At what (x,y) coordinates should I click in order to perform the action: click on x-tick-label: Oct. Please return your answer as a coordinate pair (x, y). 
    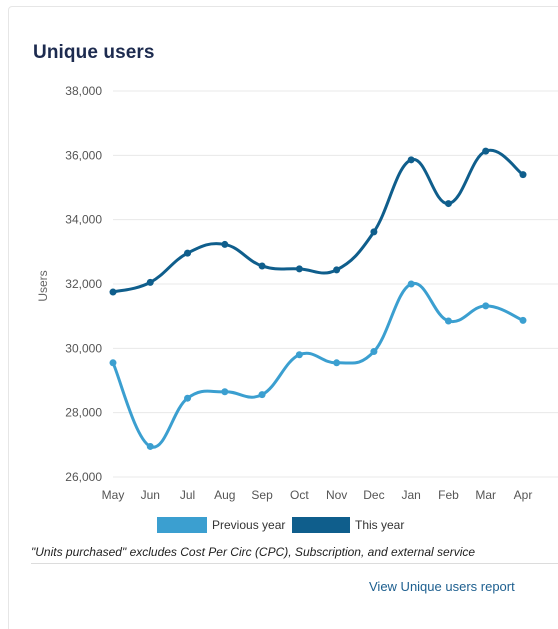
    Looking at the image, I should click on (299, 495).